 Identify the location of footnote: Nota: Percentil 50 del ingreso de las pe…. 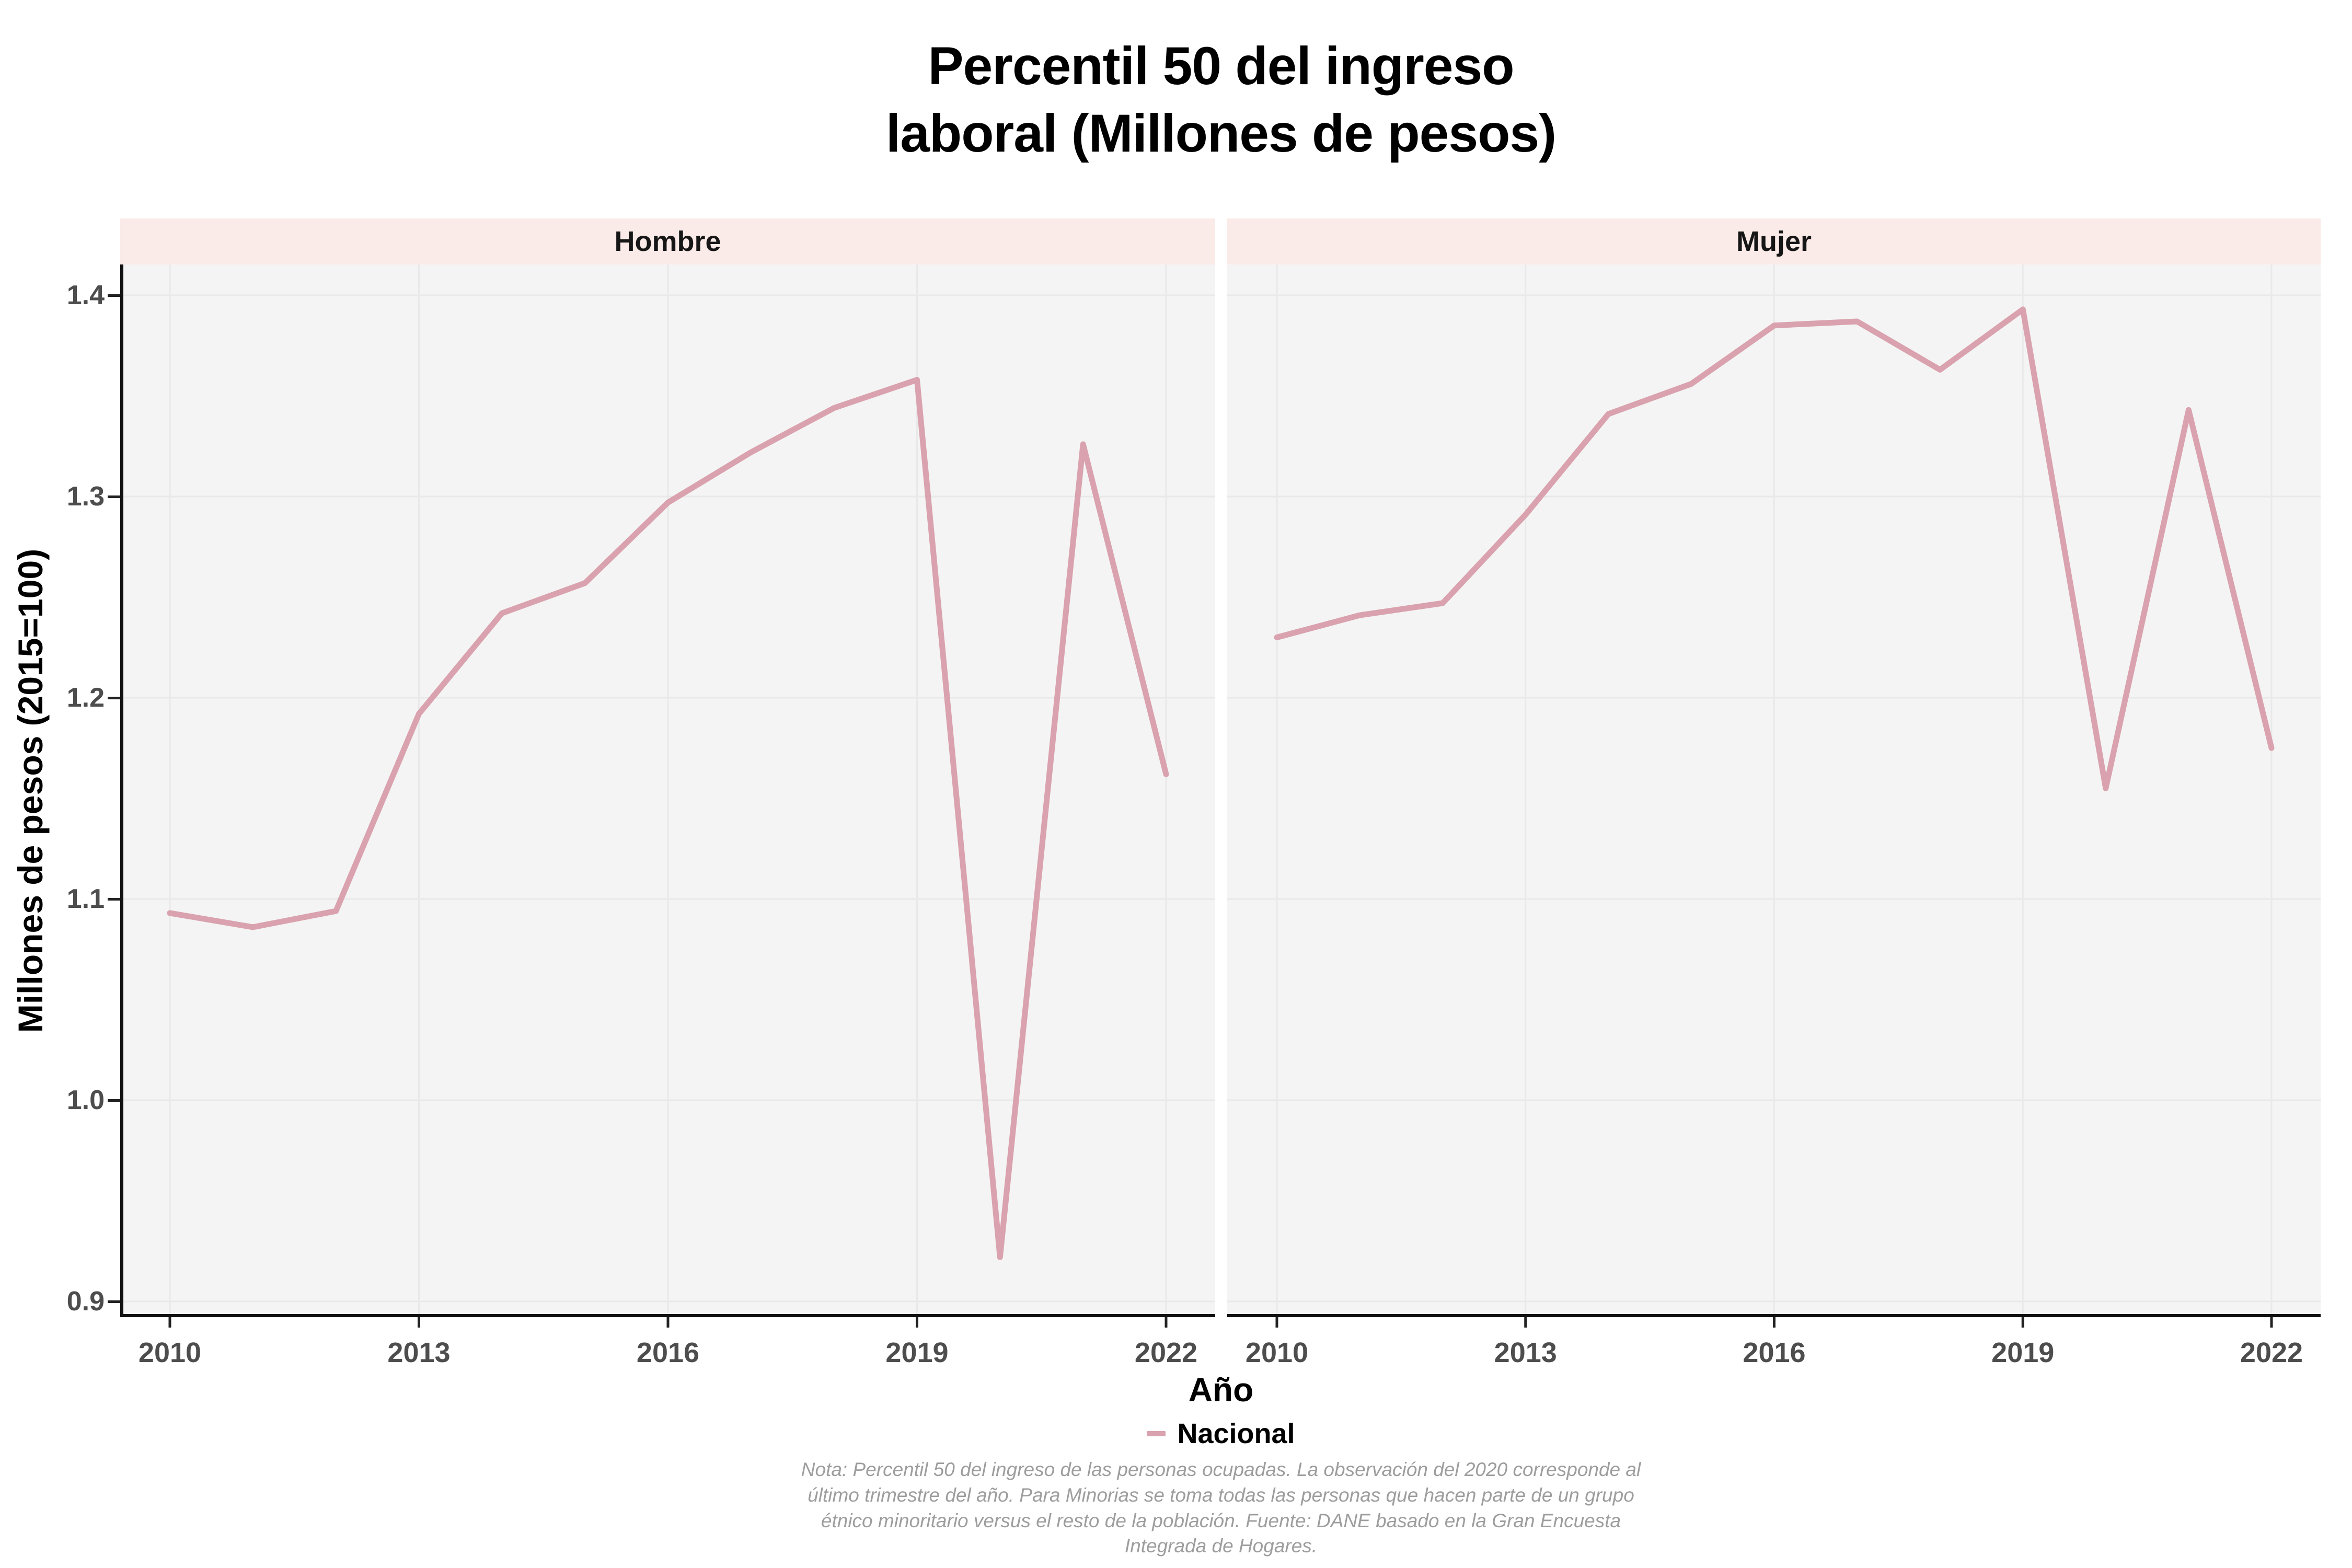
(1221, 1508).